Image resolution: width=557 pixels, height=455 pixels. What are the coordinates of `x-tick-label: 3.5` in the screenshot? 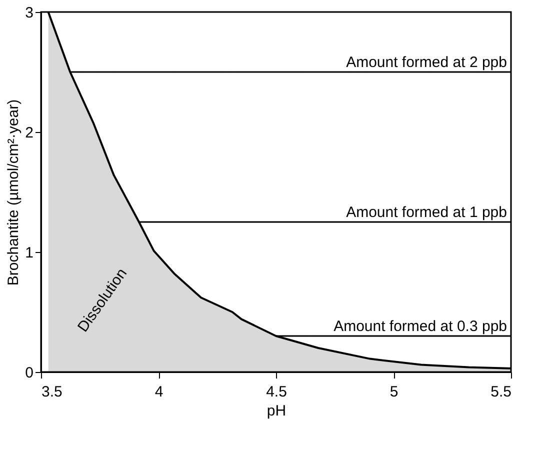 It's located at (52, 392).